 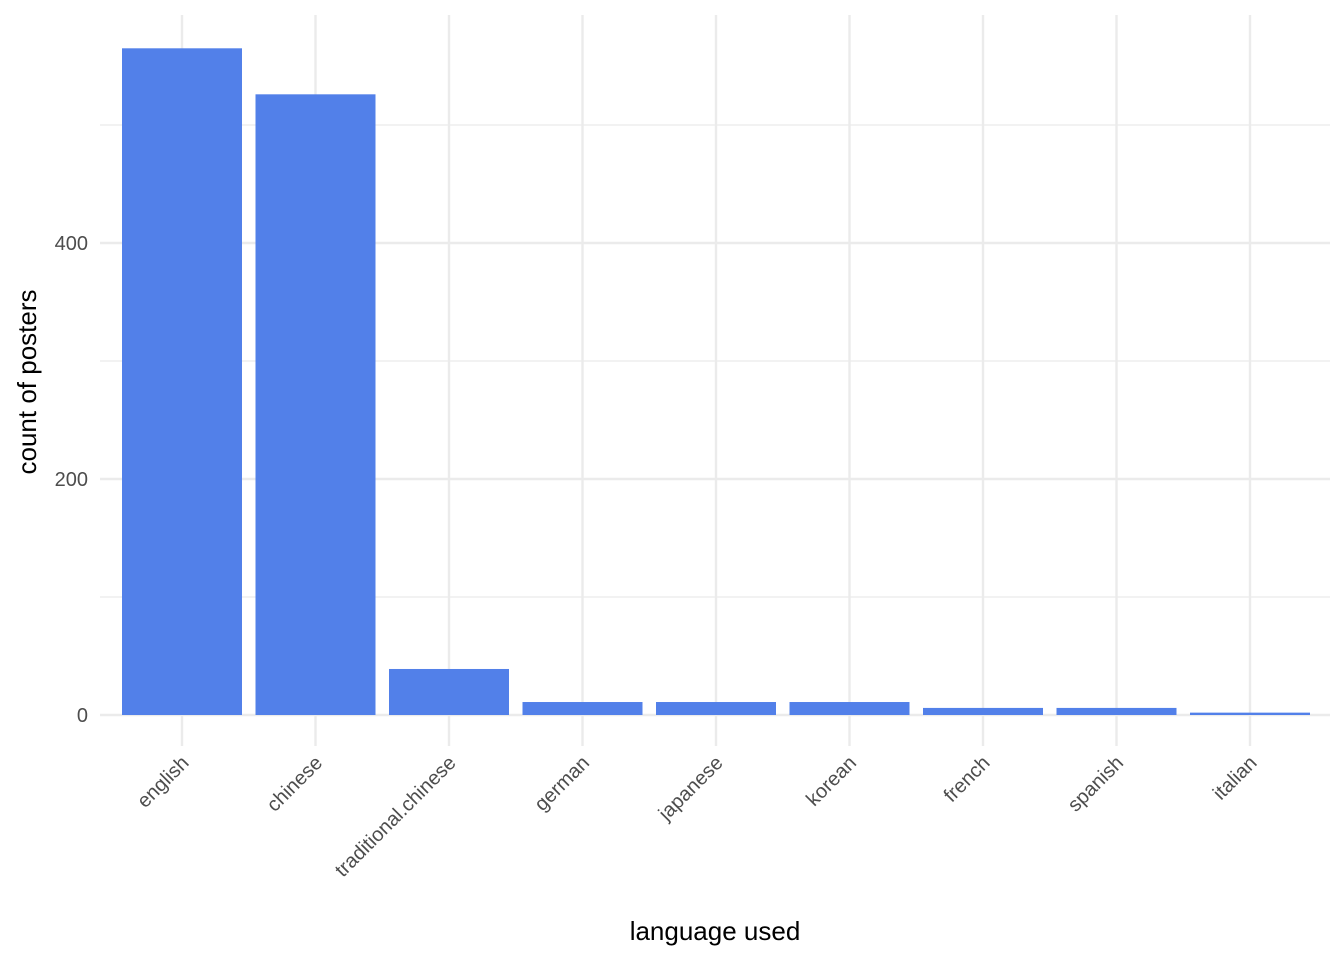 What do you see at coordinates (1235, 778) in the screenshot?
I see `x-tick-label: italian` at bounding box center [1235, 778].